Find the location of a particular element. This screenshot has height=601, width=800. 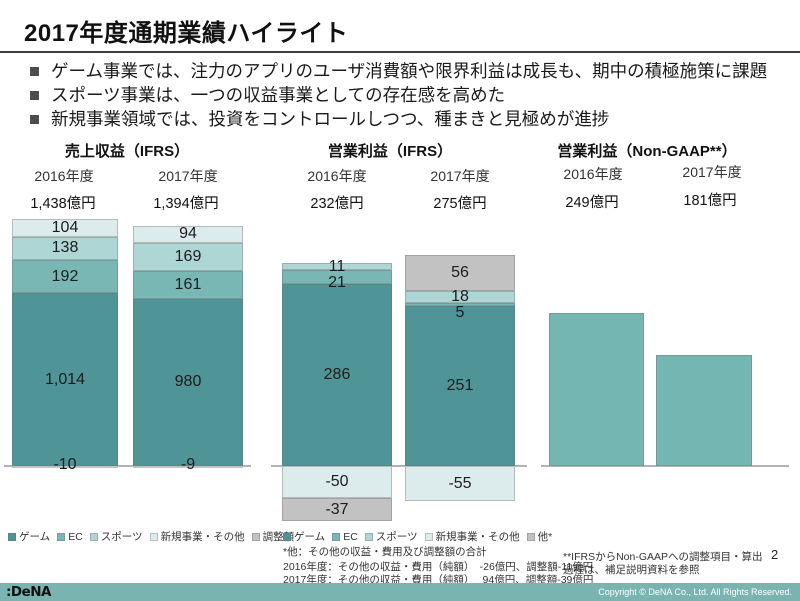

dena-logo: :DeNA is located at coordinates (29, 592).